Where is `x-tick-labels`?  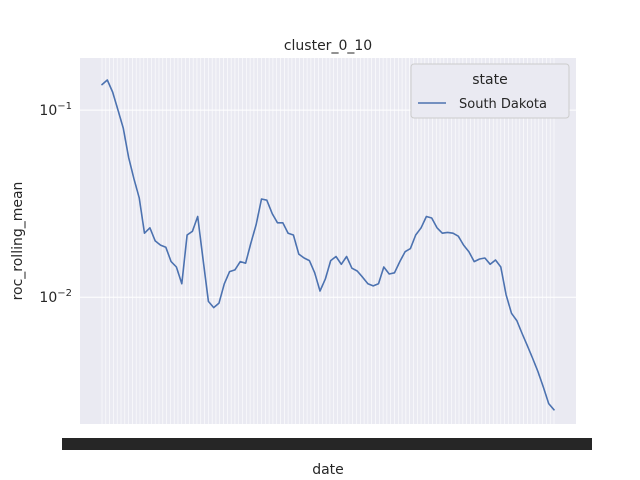
x-tick-labels is located at coordinates (327, 444).